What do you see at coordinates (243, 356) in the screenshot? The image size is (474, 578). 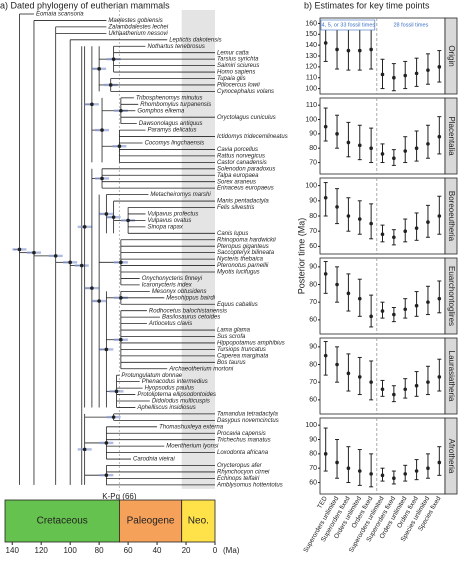 I see `taxon-label: Caperea marginata` at bounding box center [243, 356].